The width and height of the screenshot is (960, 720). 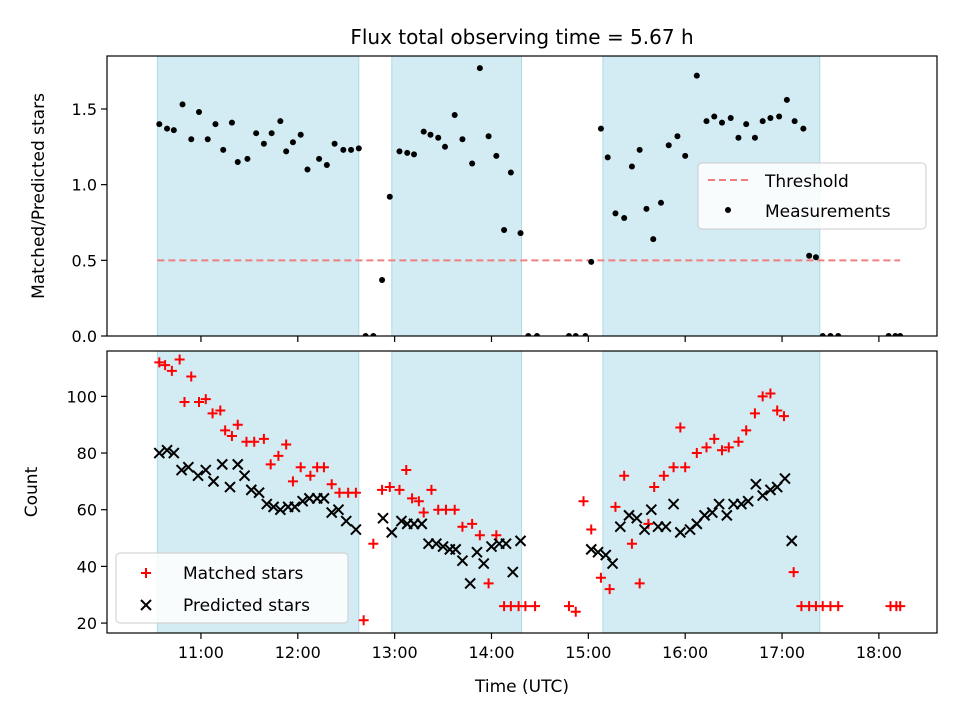 I want to click on y-axis-label: Matched/Predicted stars, so click(x=39, y=196).